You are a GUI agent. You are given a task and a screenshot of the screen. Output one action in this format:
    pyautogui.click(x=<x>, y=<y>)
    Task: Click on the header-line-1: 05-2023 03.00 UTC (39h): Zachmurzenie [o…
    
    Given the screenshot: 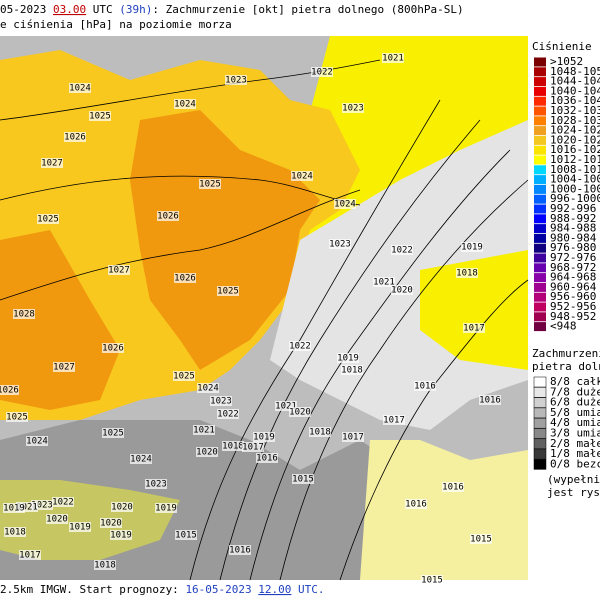 What is the action you would take?
    pyautogui.click(x=232, y=9)
    